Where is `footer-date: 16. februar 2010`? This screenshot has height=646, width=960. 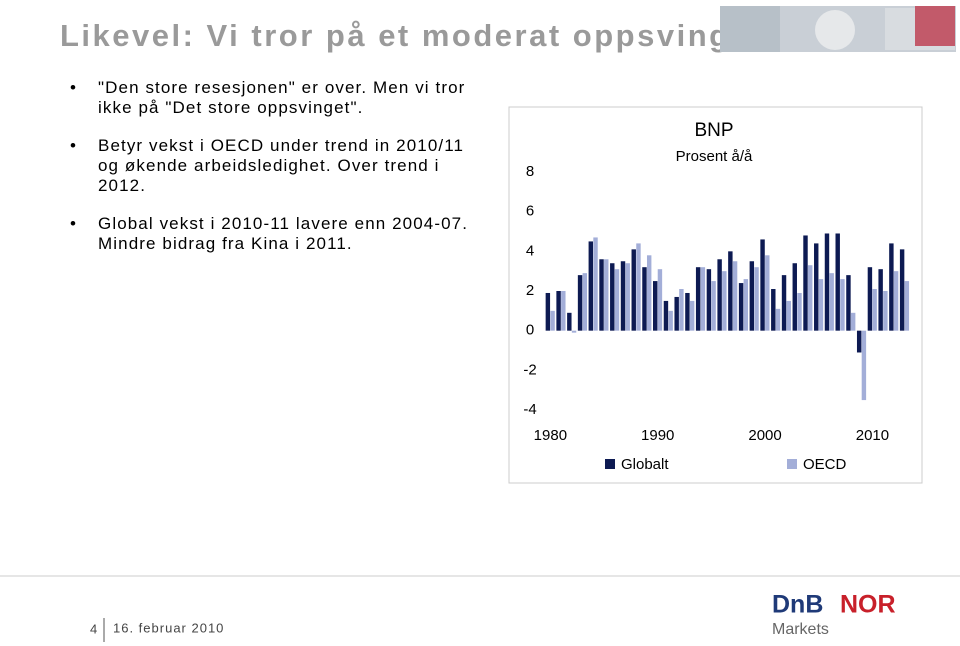
footer-date: 16. februar 2010 is located at coordinates (168, 627).